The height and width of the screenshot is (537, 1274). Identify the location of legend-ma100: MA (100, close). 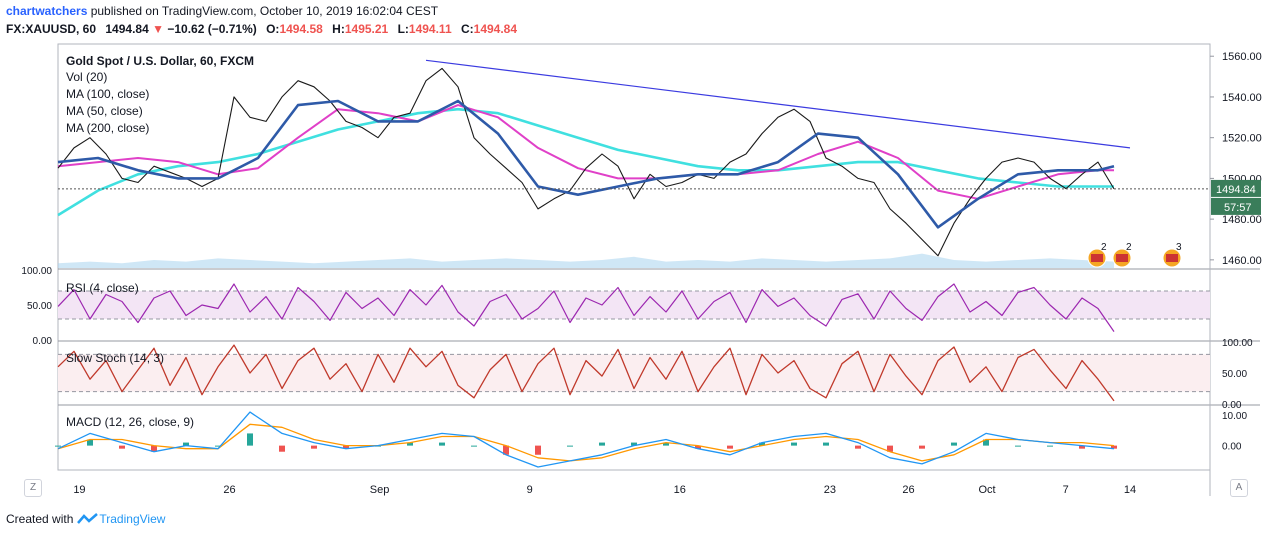
(107, 94).